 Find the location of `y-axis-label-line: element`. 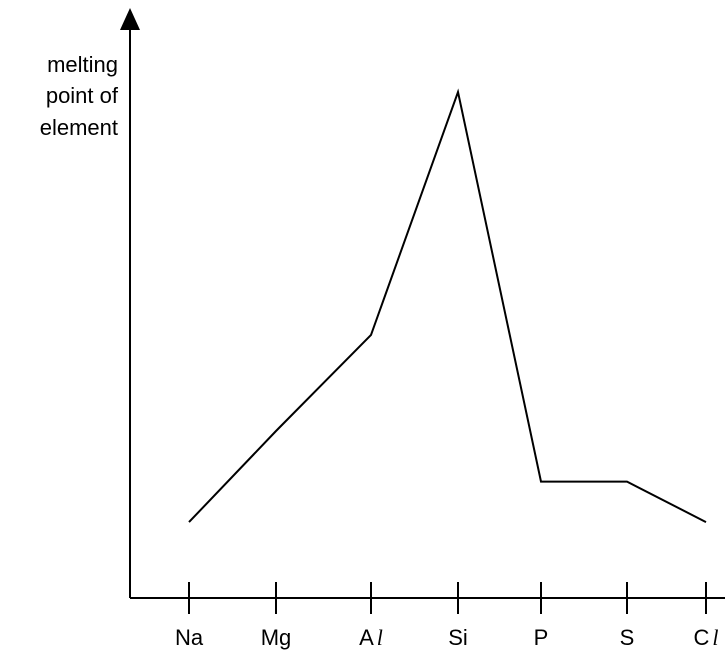

y-axis-label-line: element is located at coordinates (79, 127).